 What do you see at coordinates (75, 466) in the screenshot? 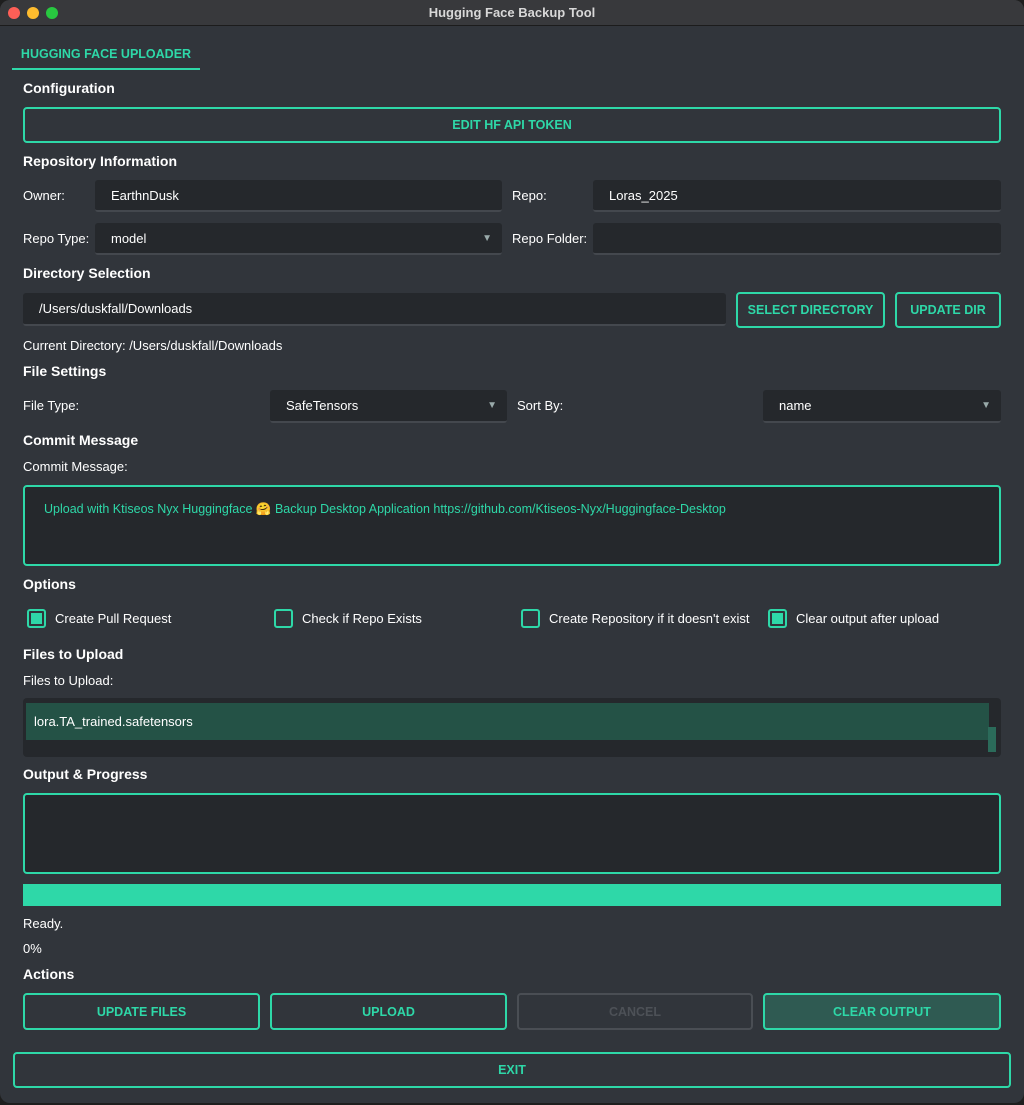
I see `commit-label: Commit Message:` at bounding box center [75, 466].